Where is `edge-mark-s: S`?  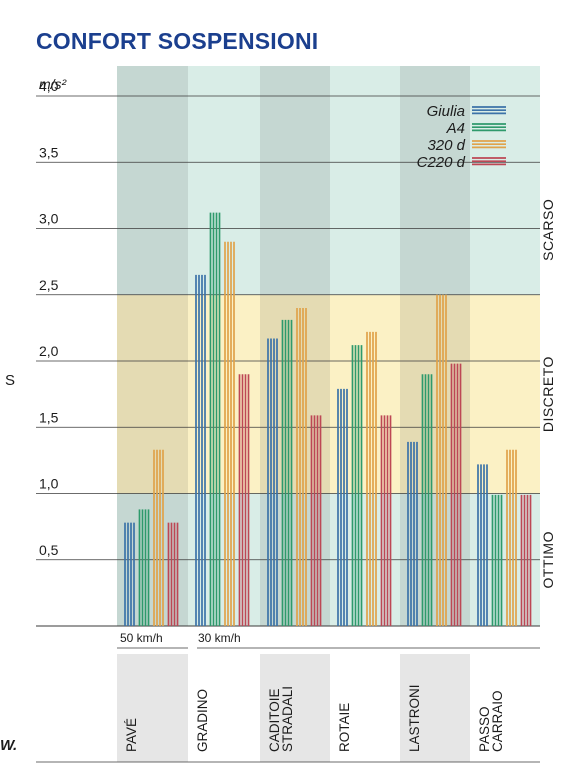
edge-mark-s: S is located at coordinates (10, 380).